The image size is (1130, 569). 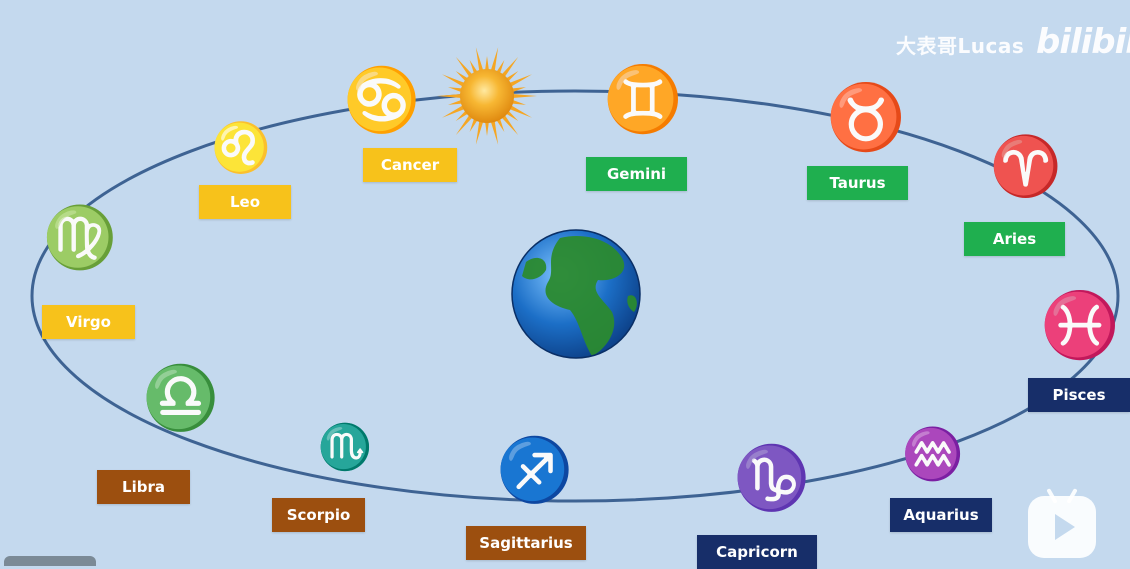 What do you see at coordinates (80, 238) in the screenshot?
I see `virgo-glyph-icon: ♍` at bounding box center [80, 238].